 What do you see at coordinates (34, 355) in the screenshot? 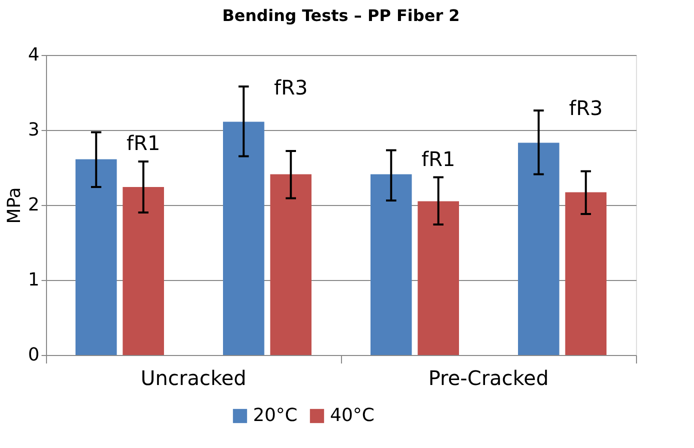
I see `y-tick-label: 0` at bounding box center [34, 355].